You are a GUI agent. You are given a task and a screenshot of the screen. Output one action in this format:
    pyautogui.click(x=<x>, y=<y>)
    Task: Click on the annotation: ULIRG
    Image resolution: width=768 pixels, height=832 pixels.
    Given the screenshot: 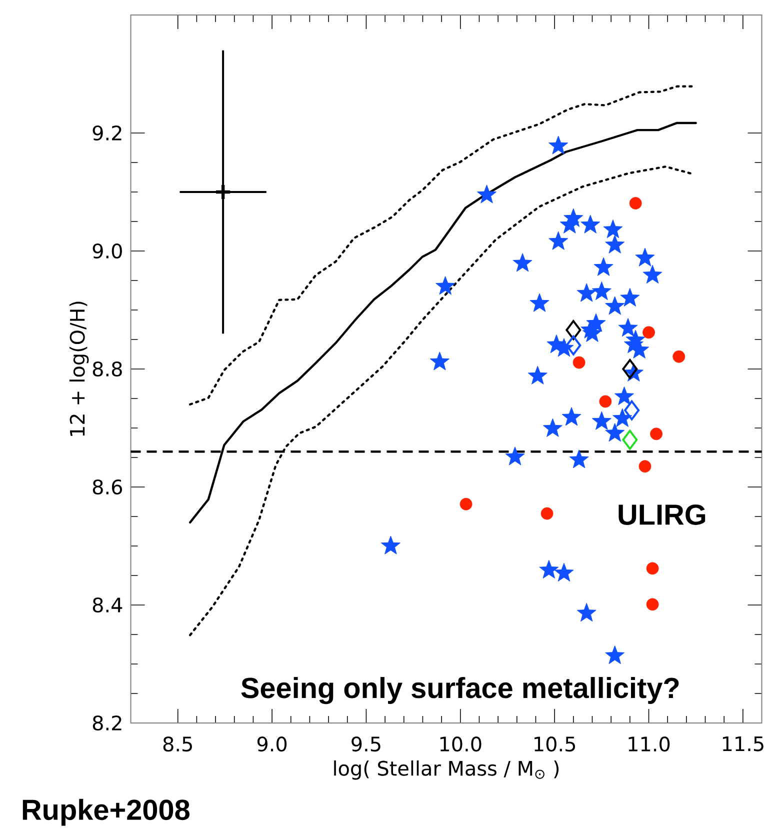 What is the action you would take?
    pyautogui.click(x=661, y=514)
    